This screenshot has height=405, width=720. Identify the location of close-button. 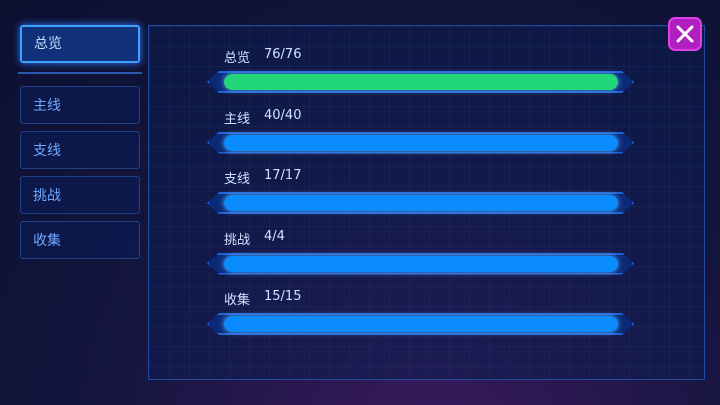
(685, 34).